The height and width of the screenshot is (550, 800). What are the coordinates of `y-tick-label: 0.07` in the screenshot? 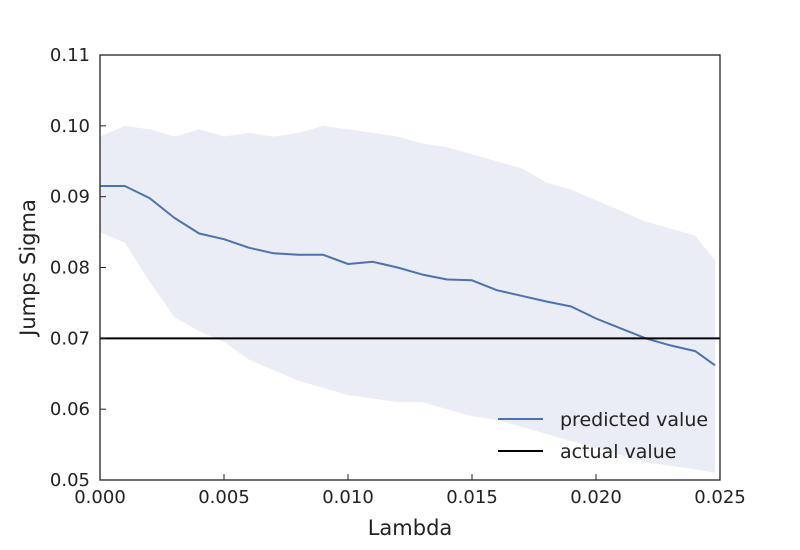 It's located at (70, 338).